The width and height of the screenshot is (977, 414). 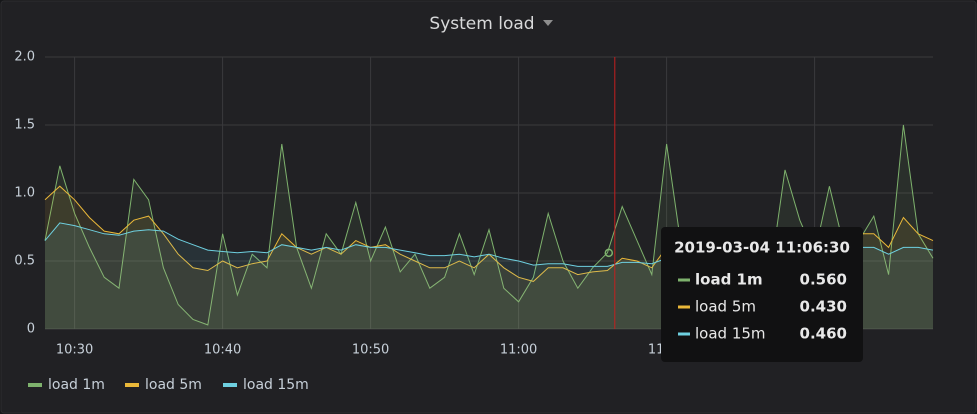 What do you see at coordinates (24, 57) in the screenshot?
I see `y-tick-label: 2.0` at bounding box center [24, 57].